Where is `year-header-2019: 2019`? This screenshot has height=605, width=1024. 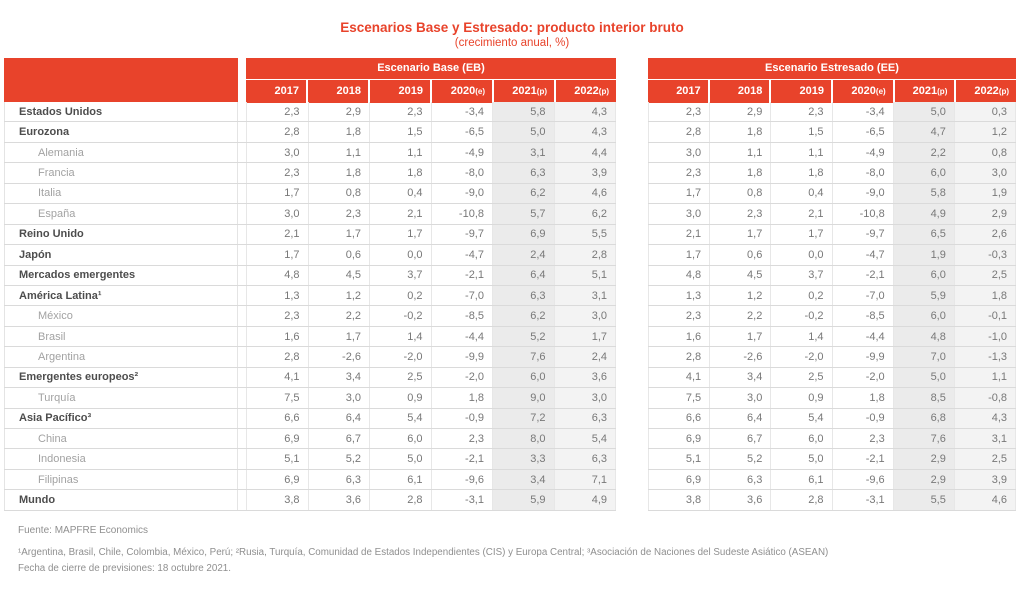 year-header-2019: 2019 is located at coordinates (801, 91).